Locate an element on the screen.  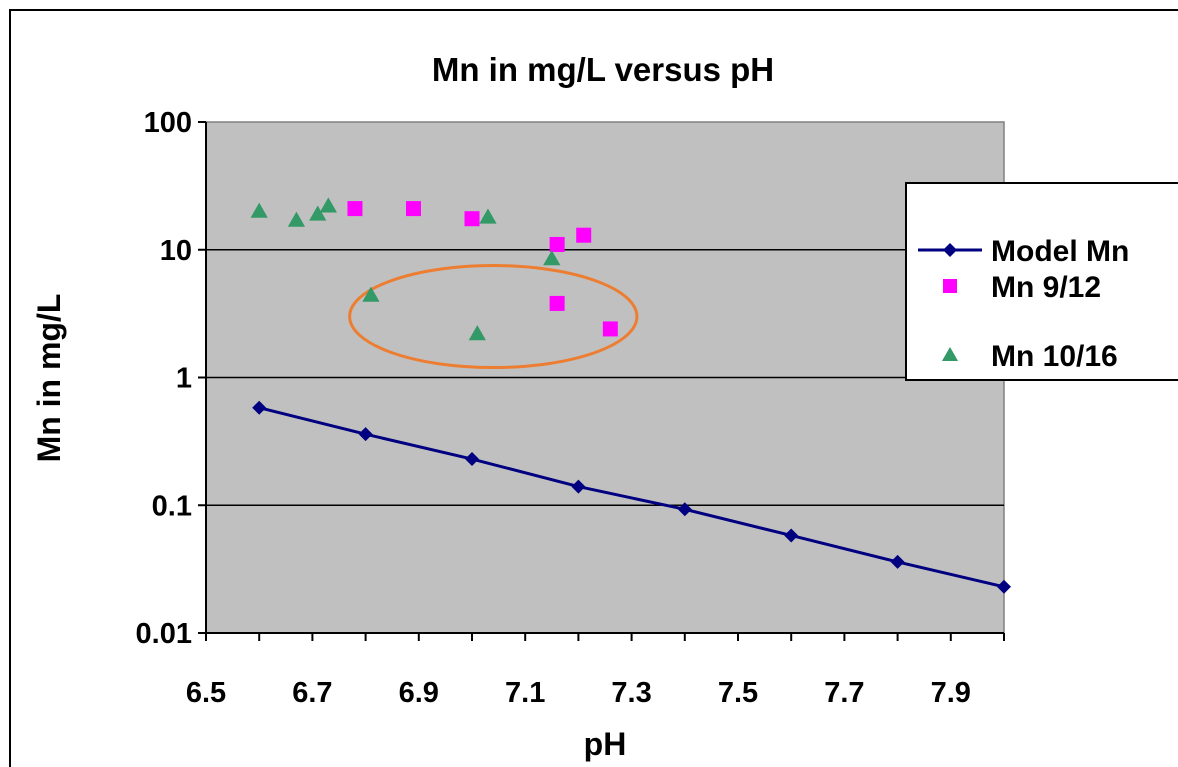
annotation-ellipse is located at coordinates (493, 317).